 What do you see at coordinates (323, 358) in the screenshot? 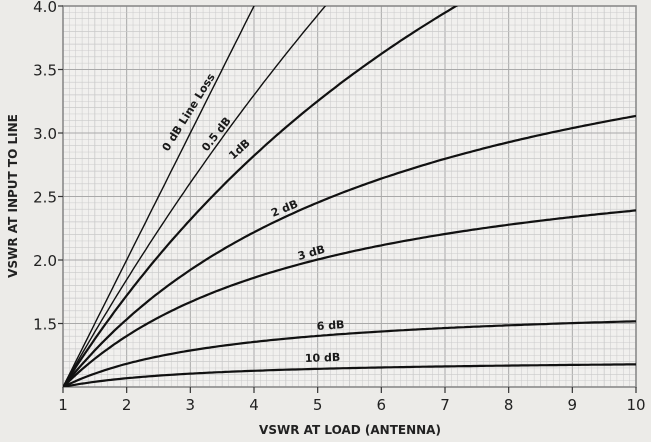
I see `curve-label: 10 dB` at bounding box center [323, 358].